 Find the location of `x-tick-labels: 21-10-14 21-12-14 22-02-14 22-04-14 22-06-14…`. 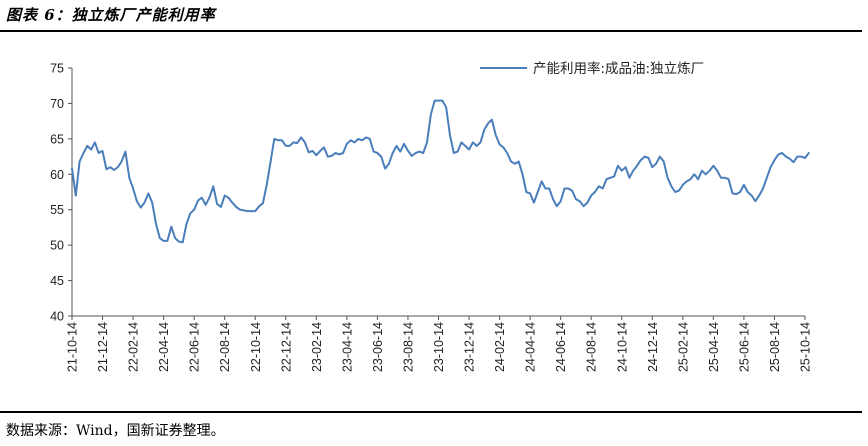

x-tick-labels: 21-10-14 21-12-14 22-02-14 22-04-14 22-06-14… is located at coordinates (439, 347).